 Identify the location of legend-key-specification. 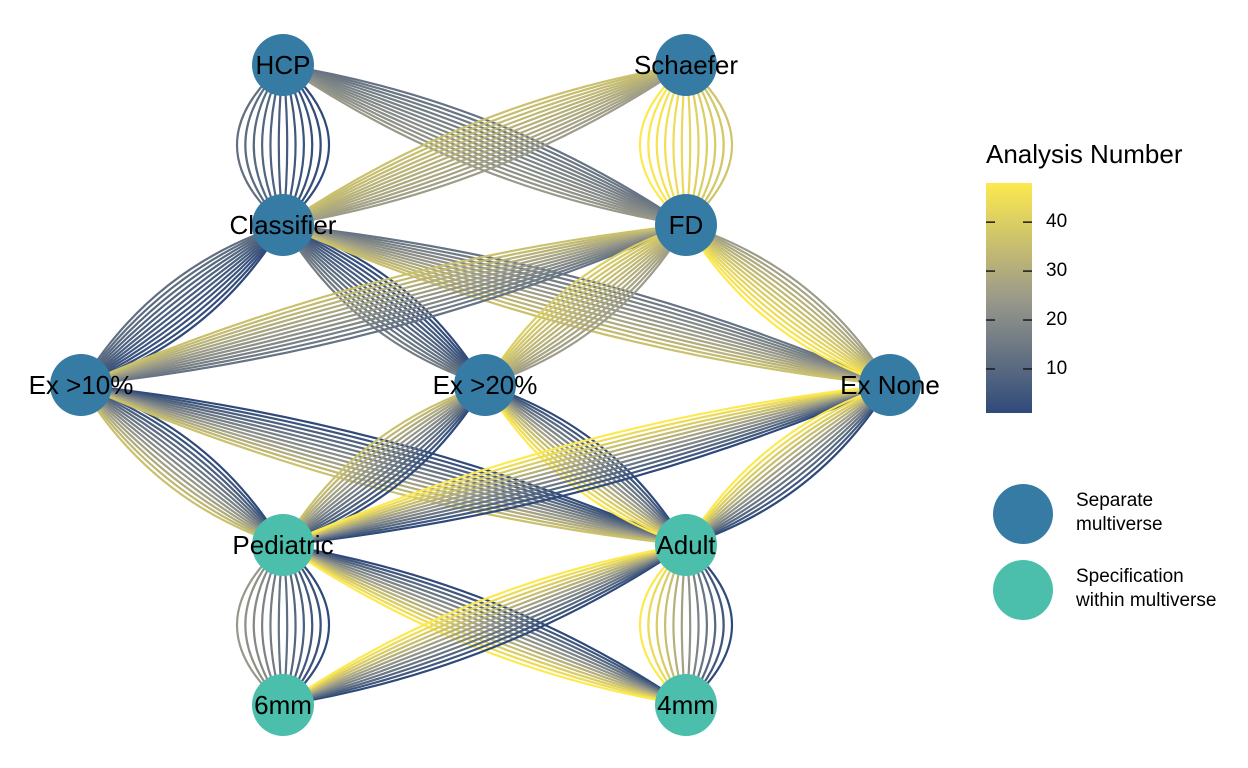
(1023, 590).